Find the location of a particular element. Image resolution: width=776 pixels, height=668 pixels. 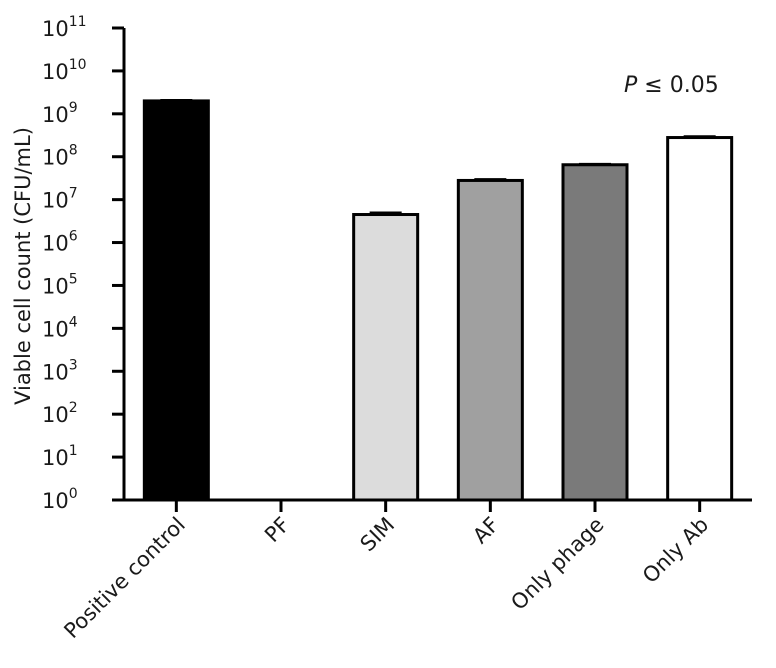

y-tick-label: 10⁹ is located at coordinates (60, 113).